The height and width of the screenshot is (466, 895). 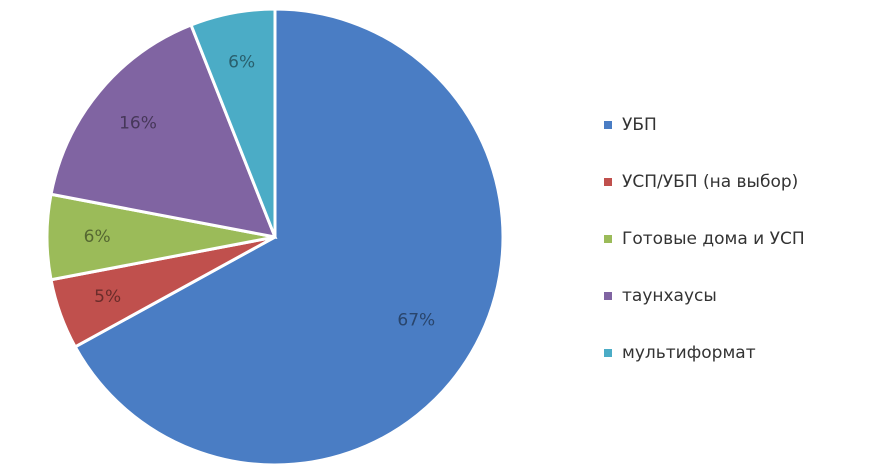 I want to click on data-label: 5%, so click(x=107, y=297).